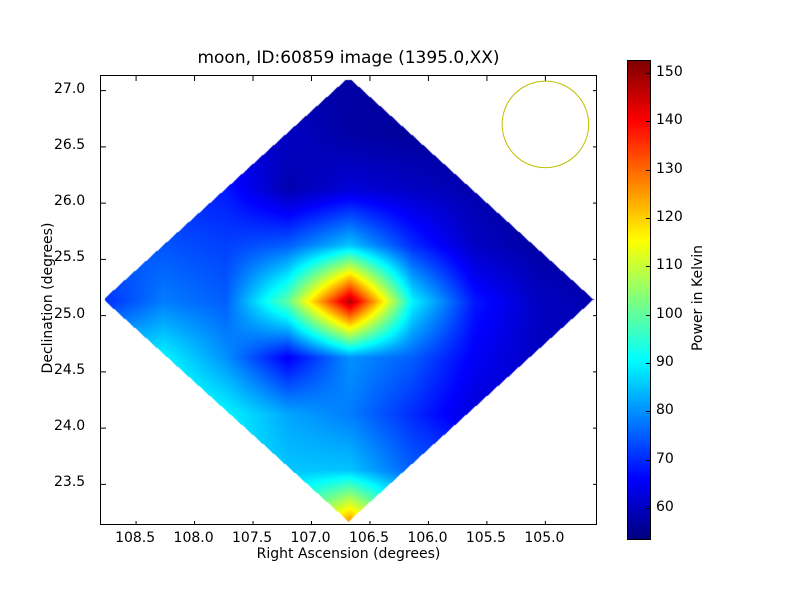 This screenshot has width=800, height=600. What do you see at coordinates (310, 538) in the screenshot?
I see `x-tick-label: 107.0` at bounding box center [310, 538].